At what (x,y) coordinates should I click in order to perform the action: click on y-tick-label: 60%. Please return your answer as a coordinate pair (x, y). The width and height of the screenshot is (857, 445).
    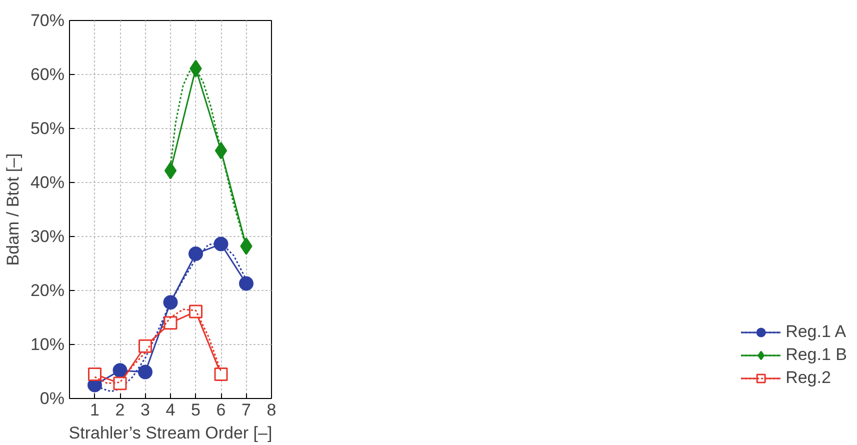
    Looking at the image, I should click on (47, 74).